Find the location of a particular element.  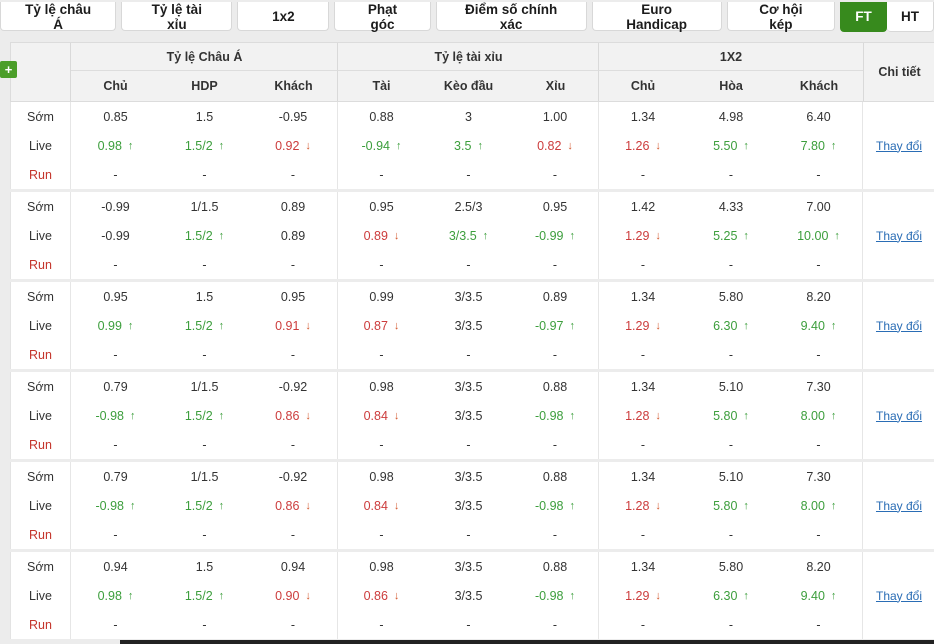

odds-cell: 3/3.5 ↑ is located at coordinates (468, 235).